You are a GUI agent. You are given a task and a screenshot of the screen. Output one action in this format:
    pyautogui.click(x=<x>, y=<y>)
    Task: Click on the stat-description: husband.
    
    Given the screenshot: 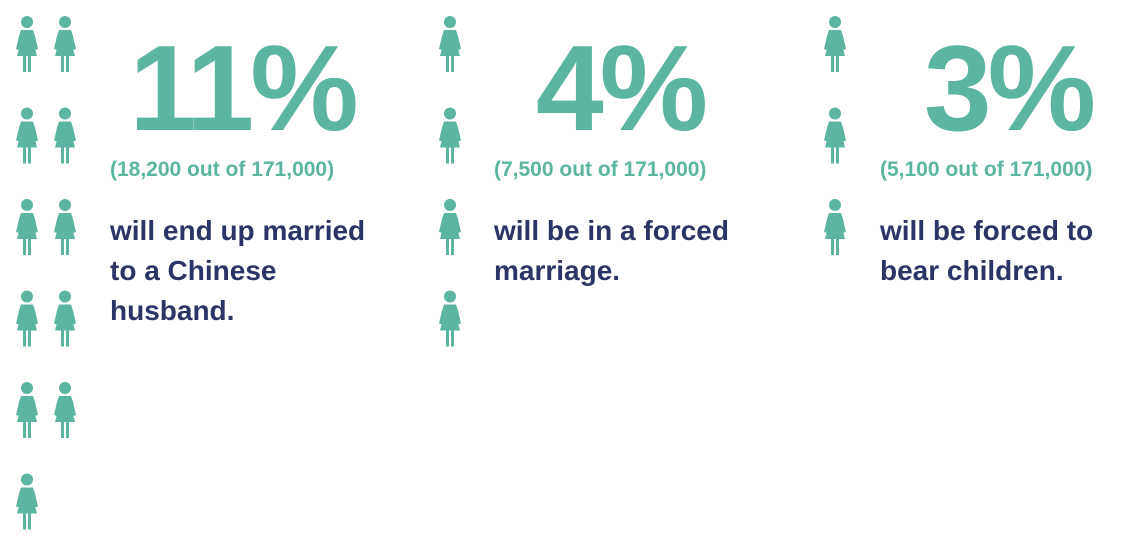 What is the action you would take?
    pyautogui.click(x=172, y=310)
    